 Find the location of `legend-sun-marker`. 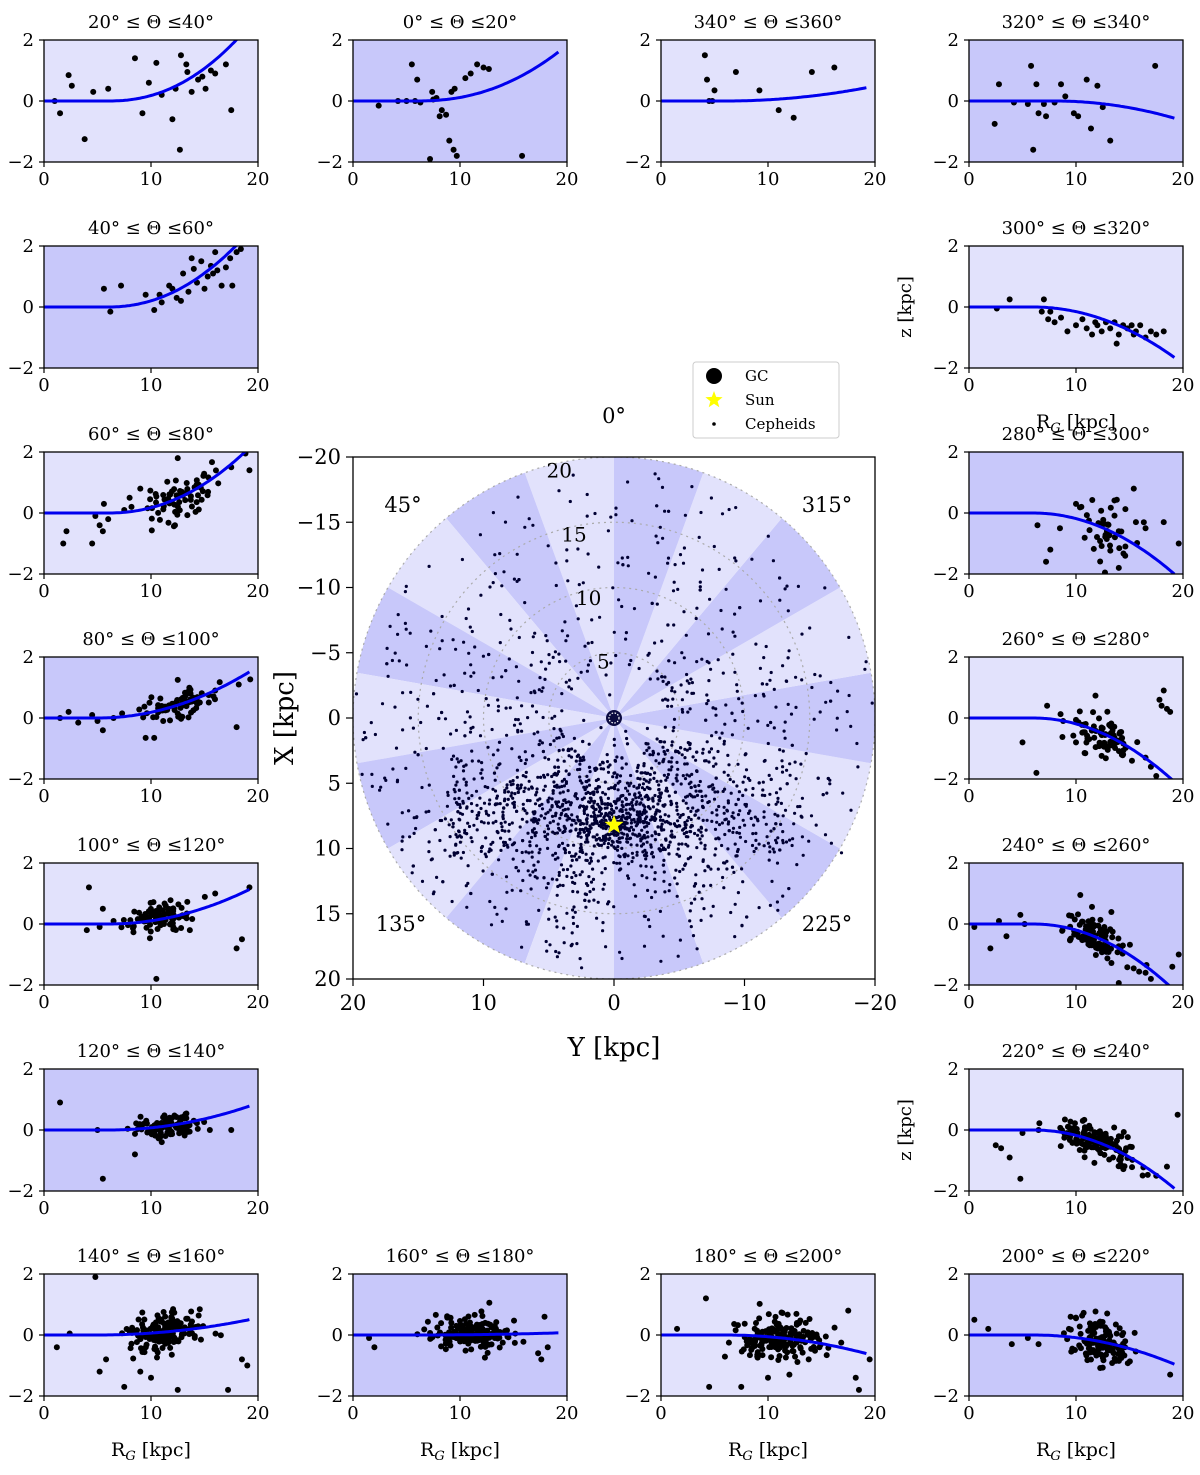

legend-sun-marker is located at coordinates (714, 399).